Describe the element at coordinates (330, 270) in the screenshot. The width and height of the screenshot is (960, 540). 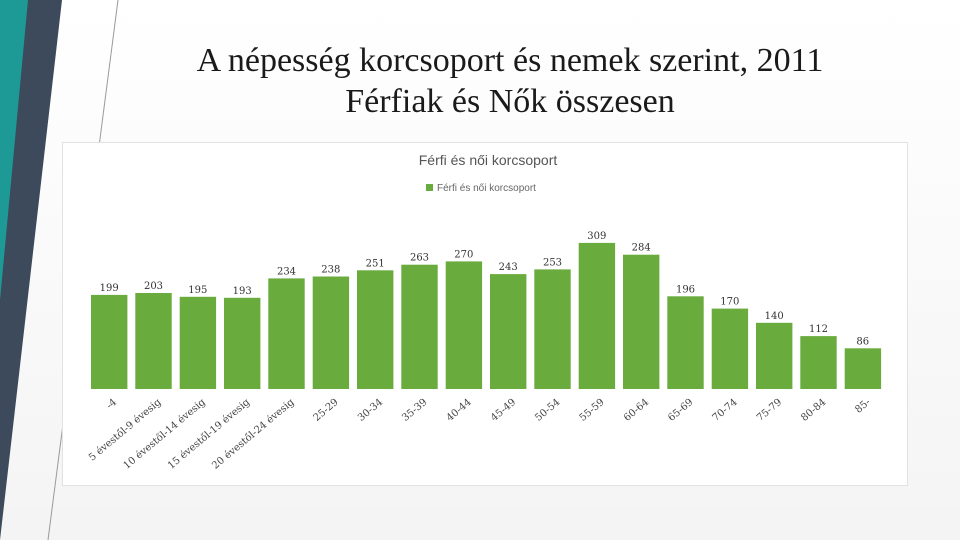
I see `data-label-5: 238` at that location.